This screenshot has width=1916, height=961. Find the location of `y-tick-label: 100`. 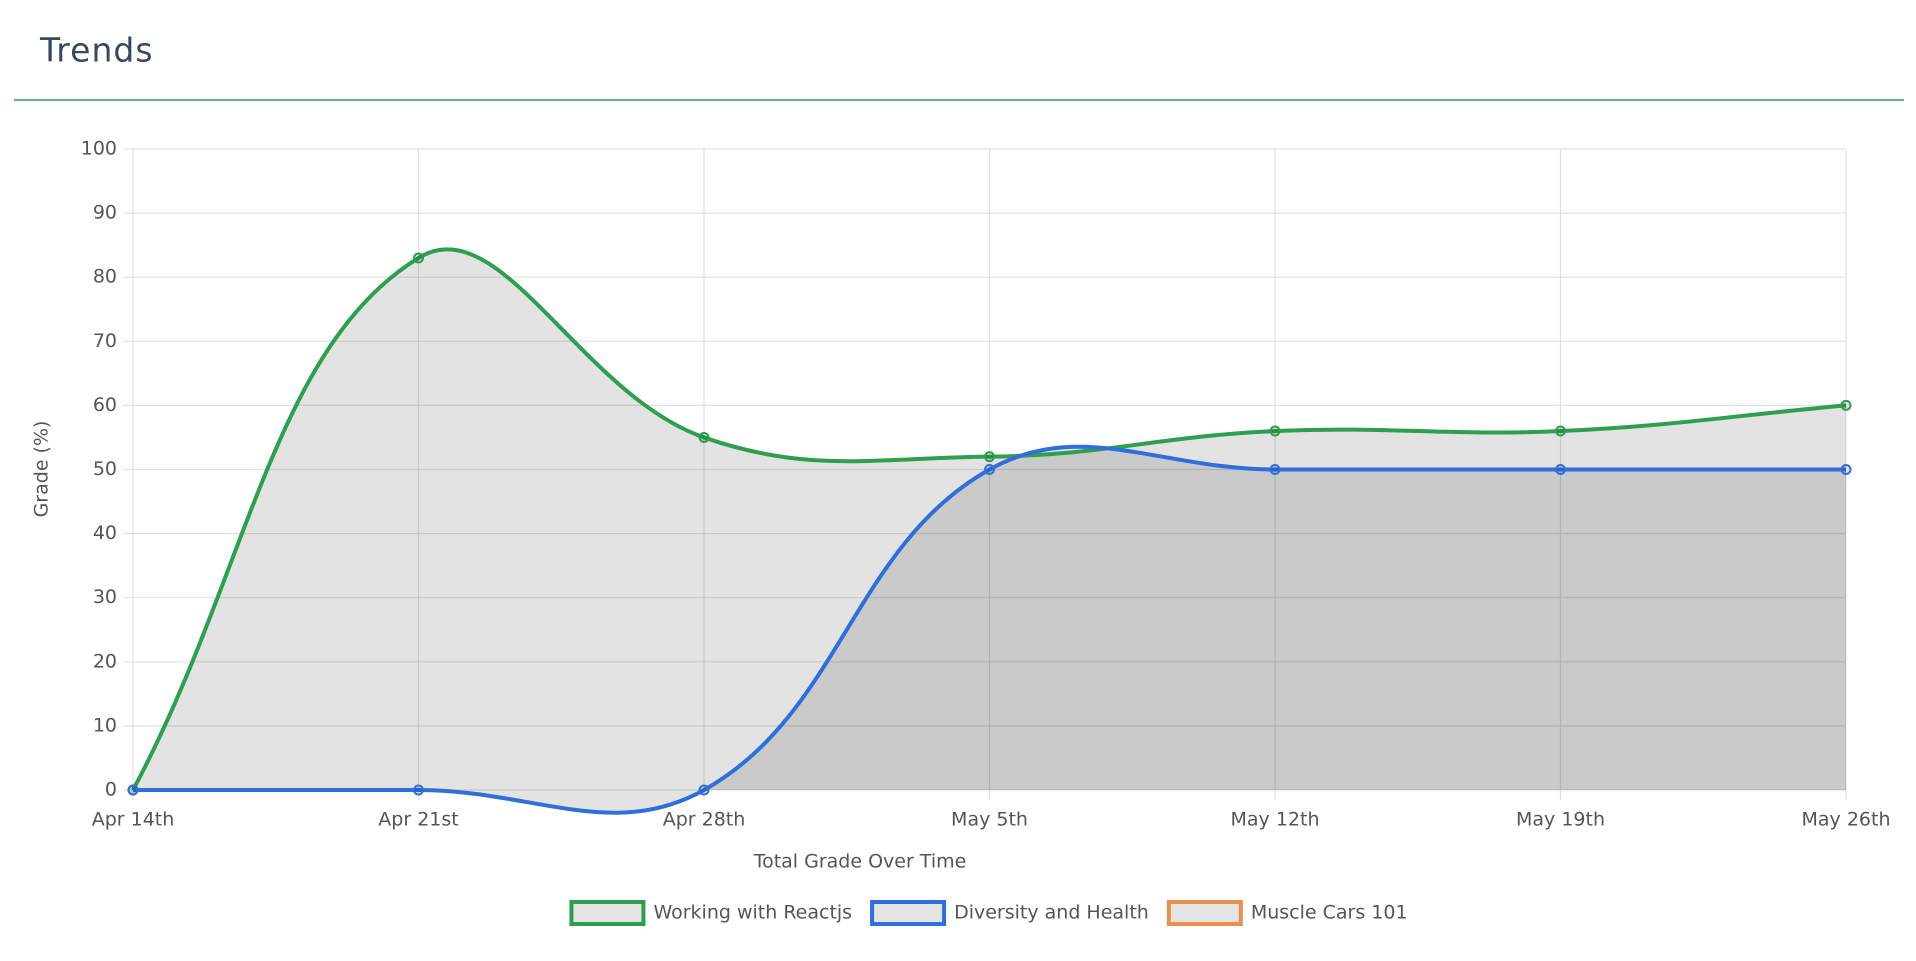

y-tick-label: 100 is located at coordinates (99, 149).